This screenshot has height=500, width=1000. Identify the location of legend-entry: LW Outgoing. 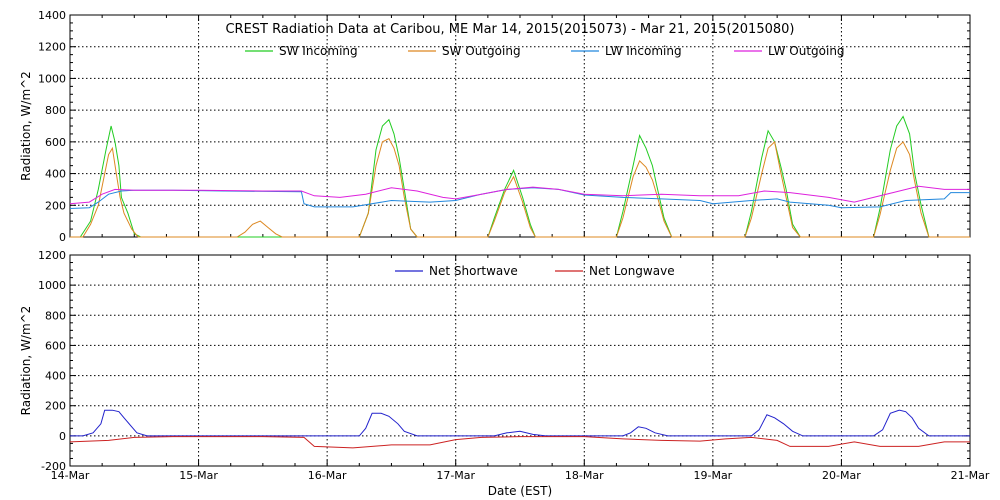
(806, 51).